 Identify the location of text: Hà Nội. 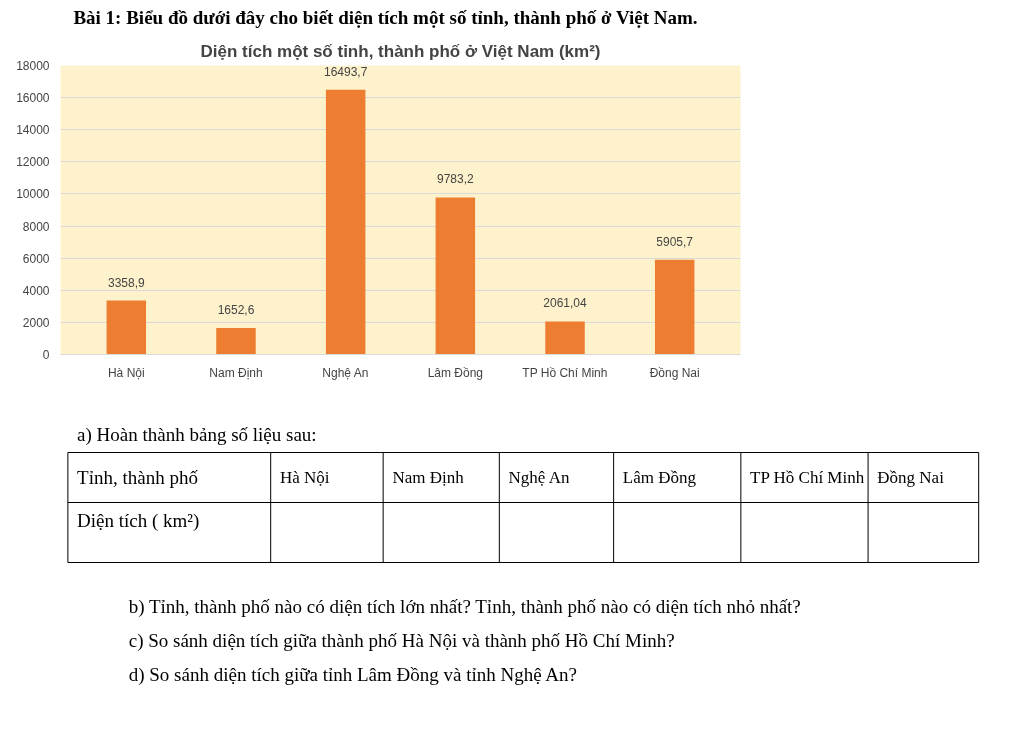
(304, 477).